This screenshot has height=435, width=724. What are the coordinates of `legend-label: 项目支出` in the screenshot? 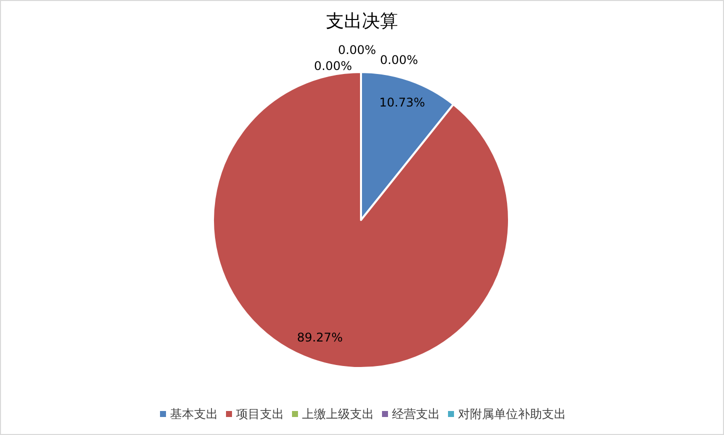 It's located at (260, 414).